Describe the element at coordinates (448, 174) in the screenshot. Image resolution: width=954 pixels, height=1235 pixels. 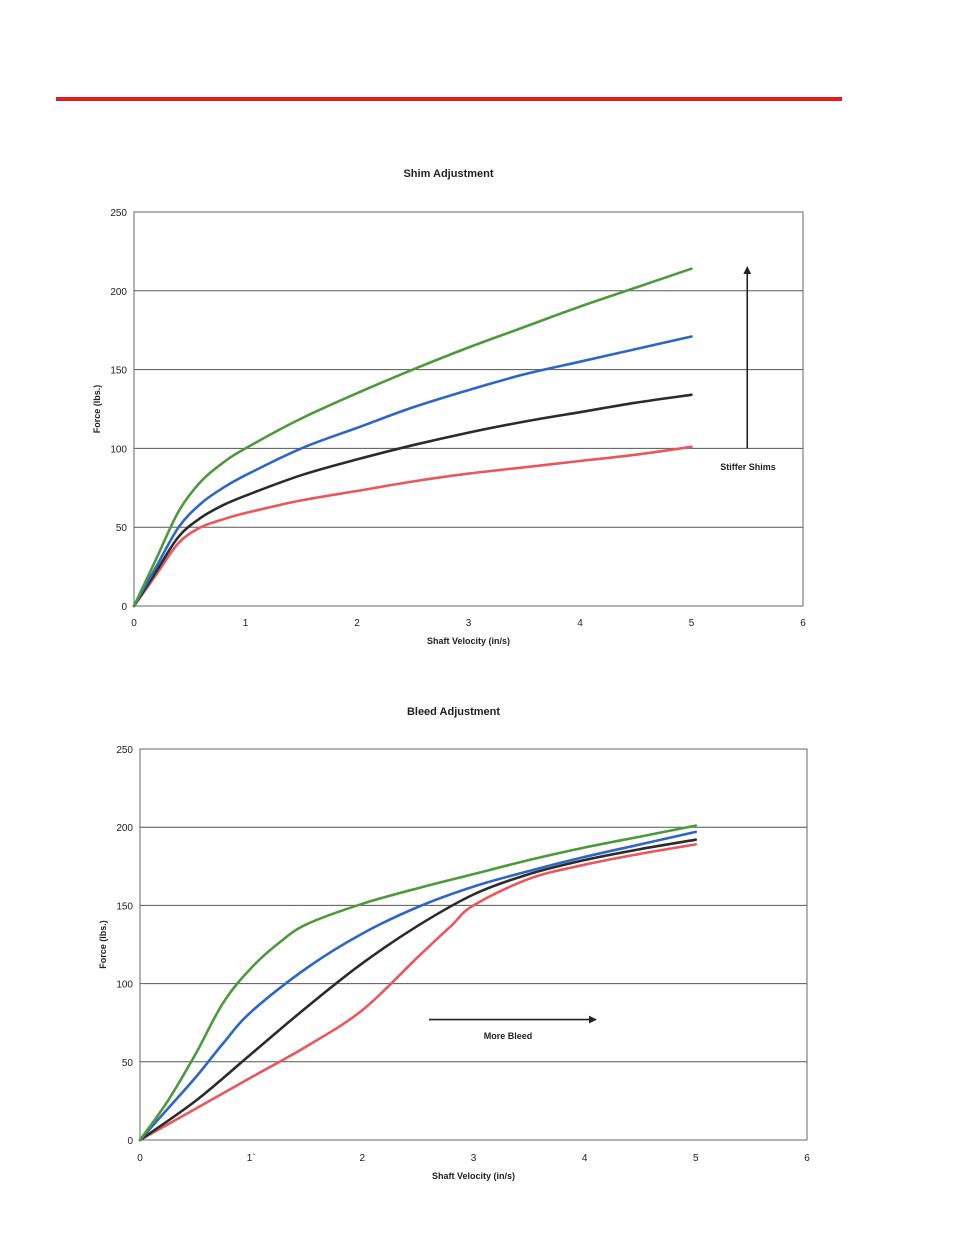
I see `chart-title: Shim Adjustment` at that location.